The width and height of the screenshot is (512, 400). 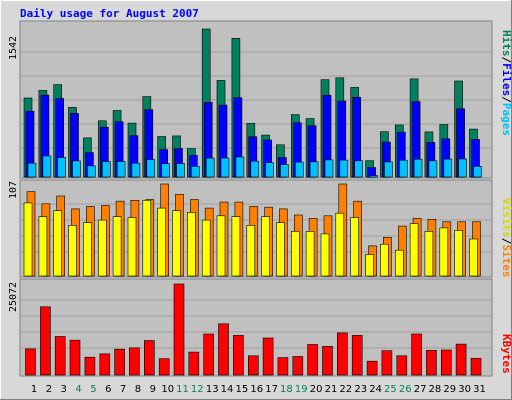 I want to click on day-label-6: 6, so click(x=108, y=389).